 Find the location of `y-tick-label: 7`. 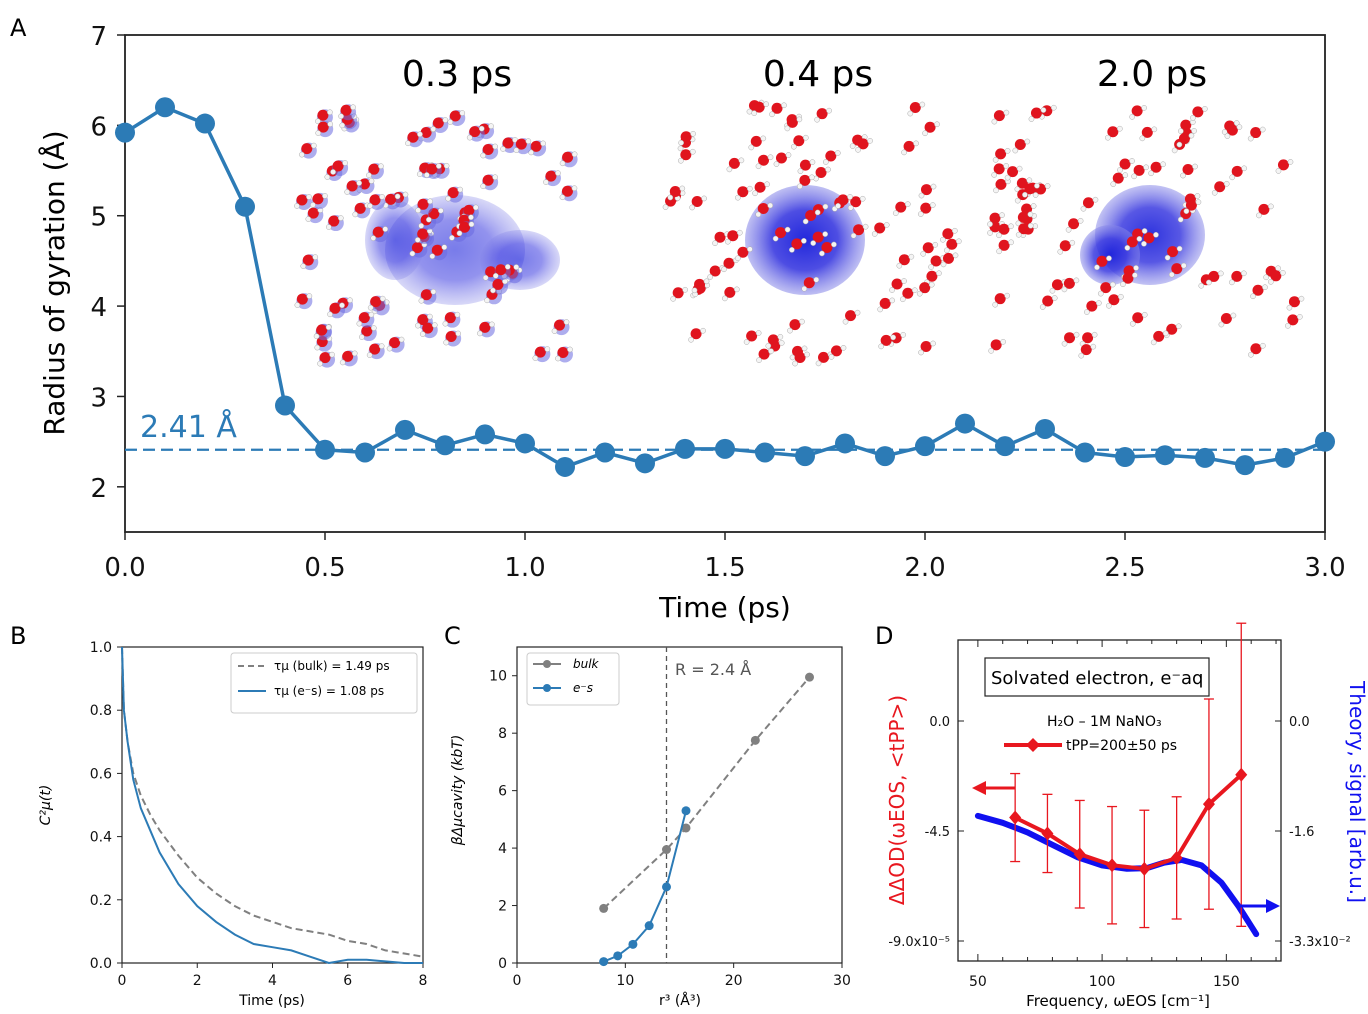

y-tick-label: 7 is located at coordinates (98, 37).